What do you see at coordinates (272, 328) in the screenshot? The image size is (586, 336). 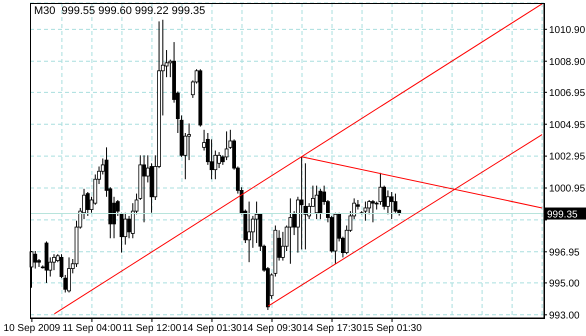 I see `x-tick-label: 14 Sep 09:30` at bounding box center [272, 328].